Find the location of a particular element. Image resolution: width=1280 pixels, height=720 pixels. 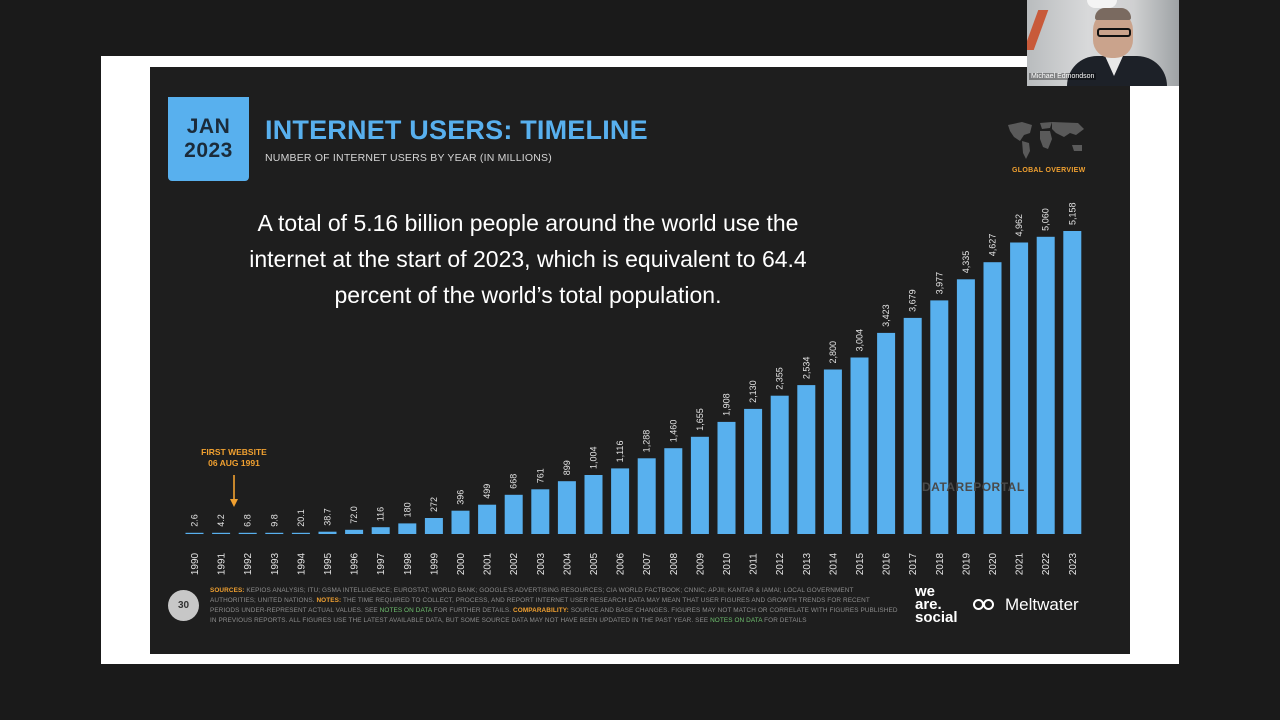

bar-2001 is located at coordinates (487, 519).